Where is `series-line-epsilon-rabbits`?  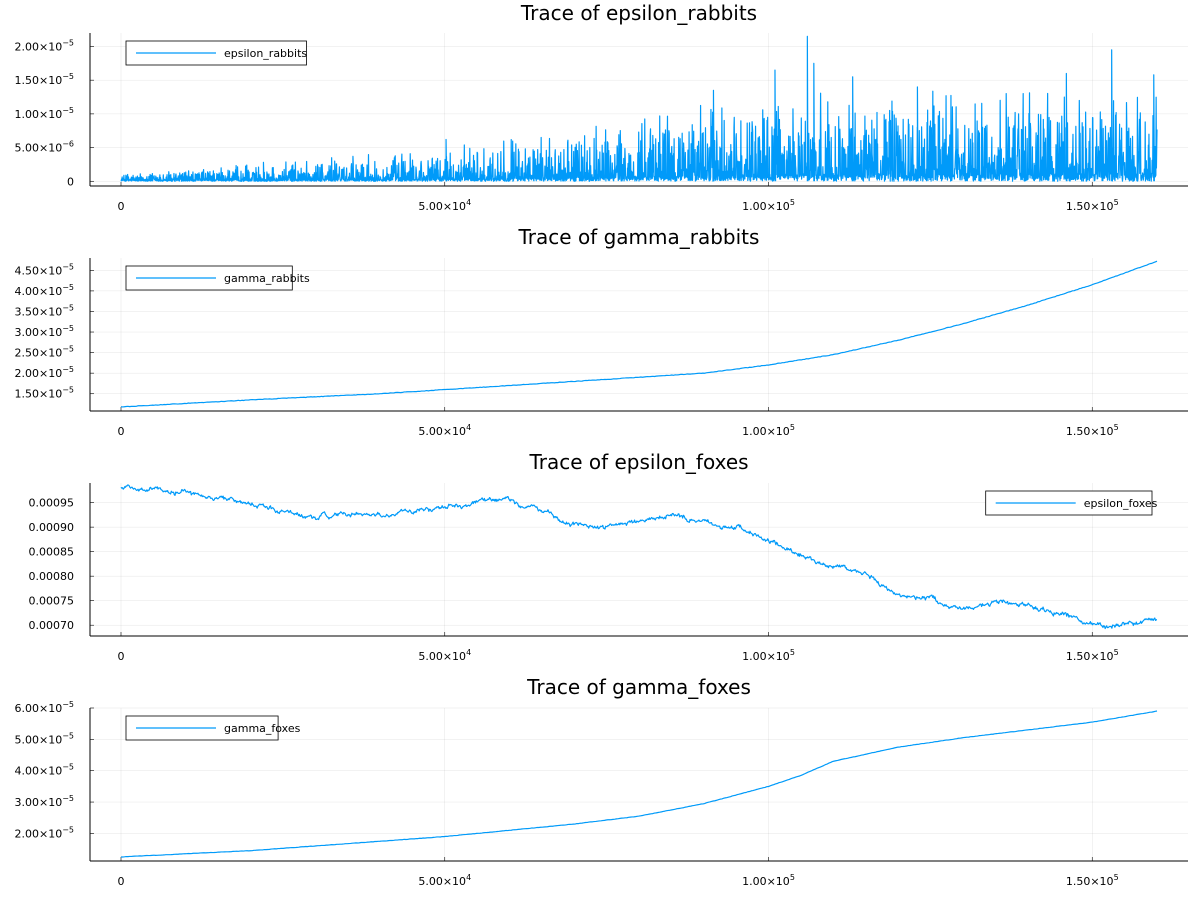 series-line-epsilon-rabbits is located at coordinates (639, 108).